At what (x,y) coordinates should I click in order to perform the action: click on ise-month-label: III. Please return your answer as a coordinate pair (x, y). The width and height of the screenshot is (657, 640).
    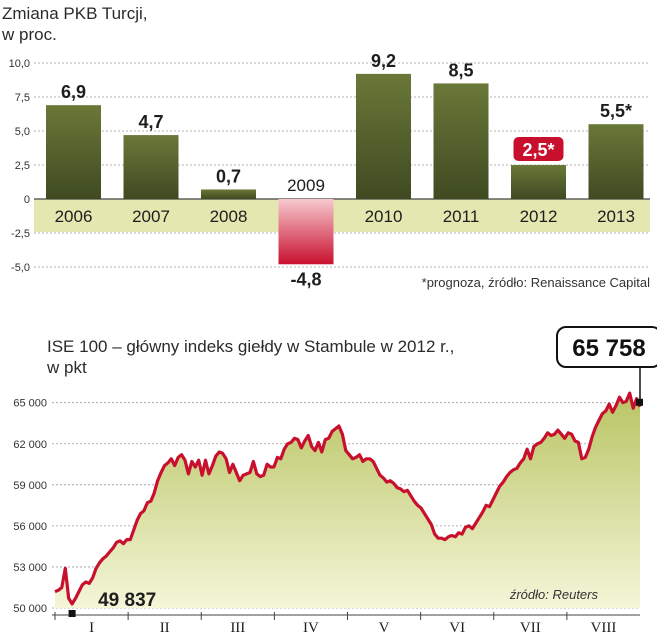
    Looking at the image, I should click on (237, 628).